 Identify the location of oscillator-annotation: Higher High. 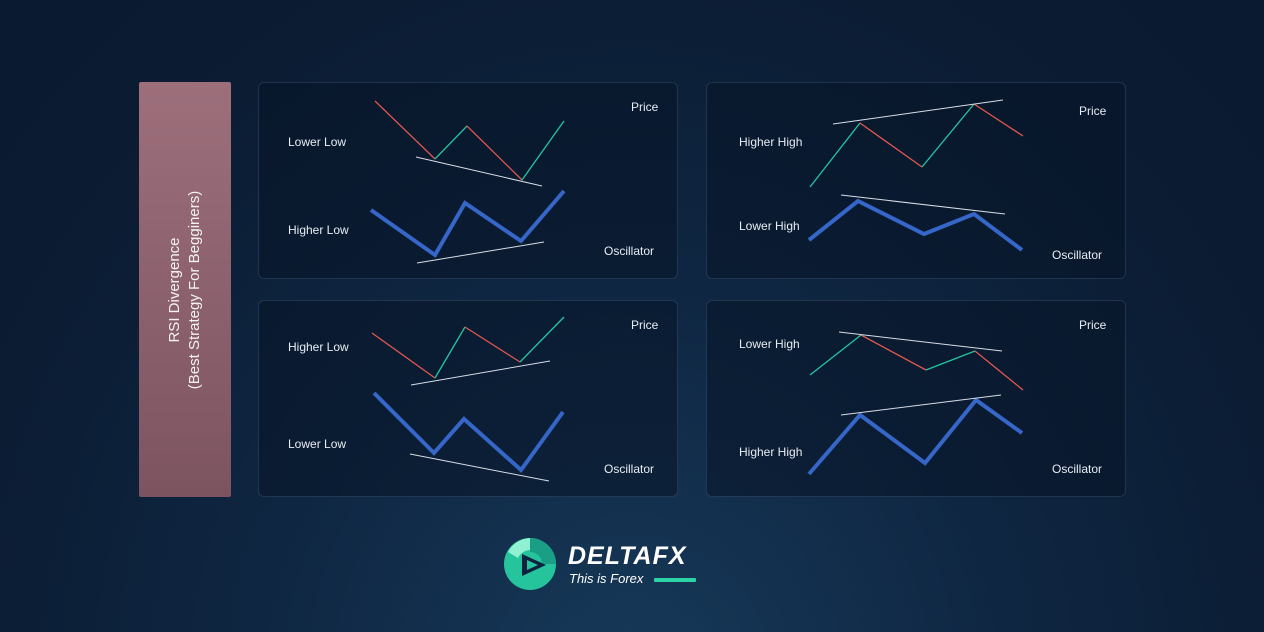
(771, 452).